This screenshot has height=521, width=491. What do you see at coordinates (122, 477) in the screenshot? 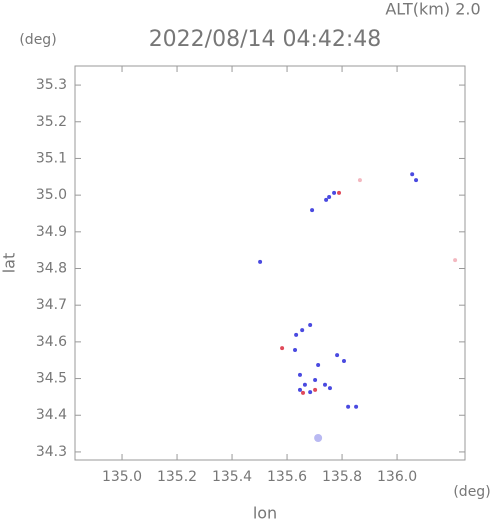
I see `x-tick-label: 135.0` at bounding box center [122, 477].